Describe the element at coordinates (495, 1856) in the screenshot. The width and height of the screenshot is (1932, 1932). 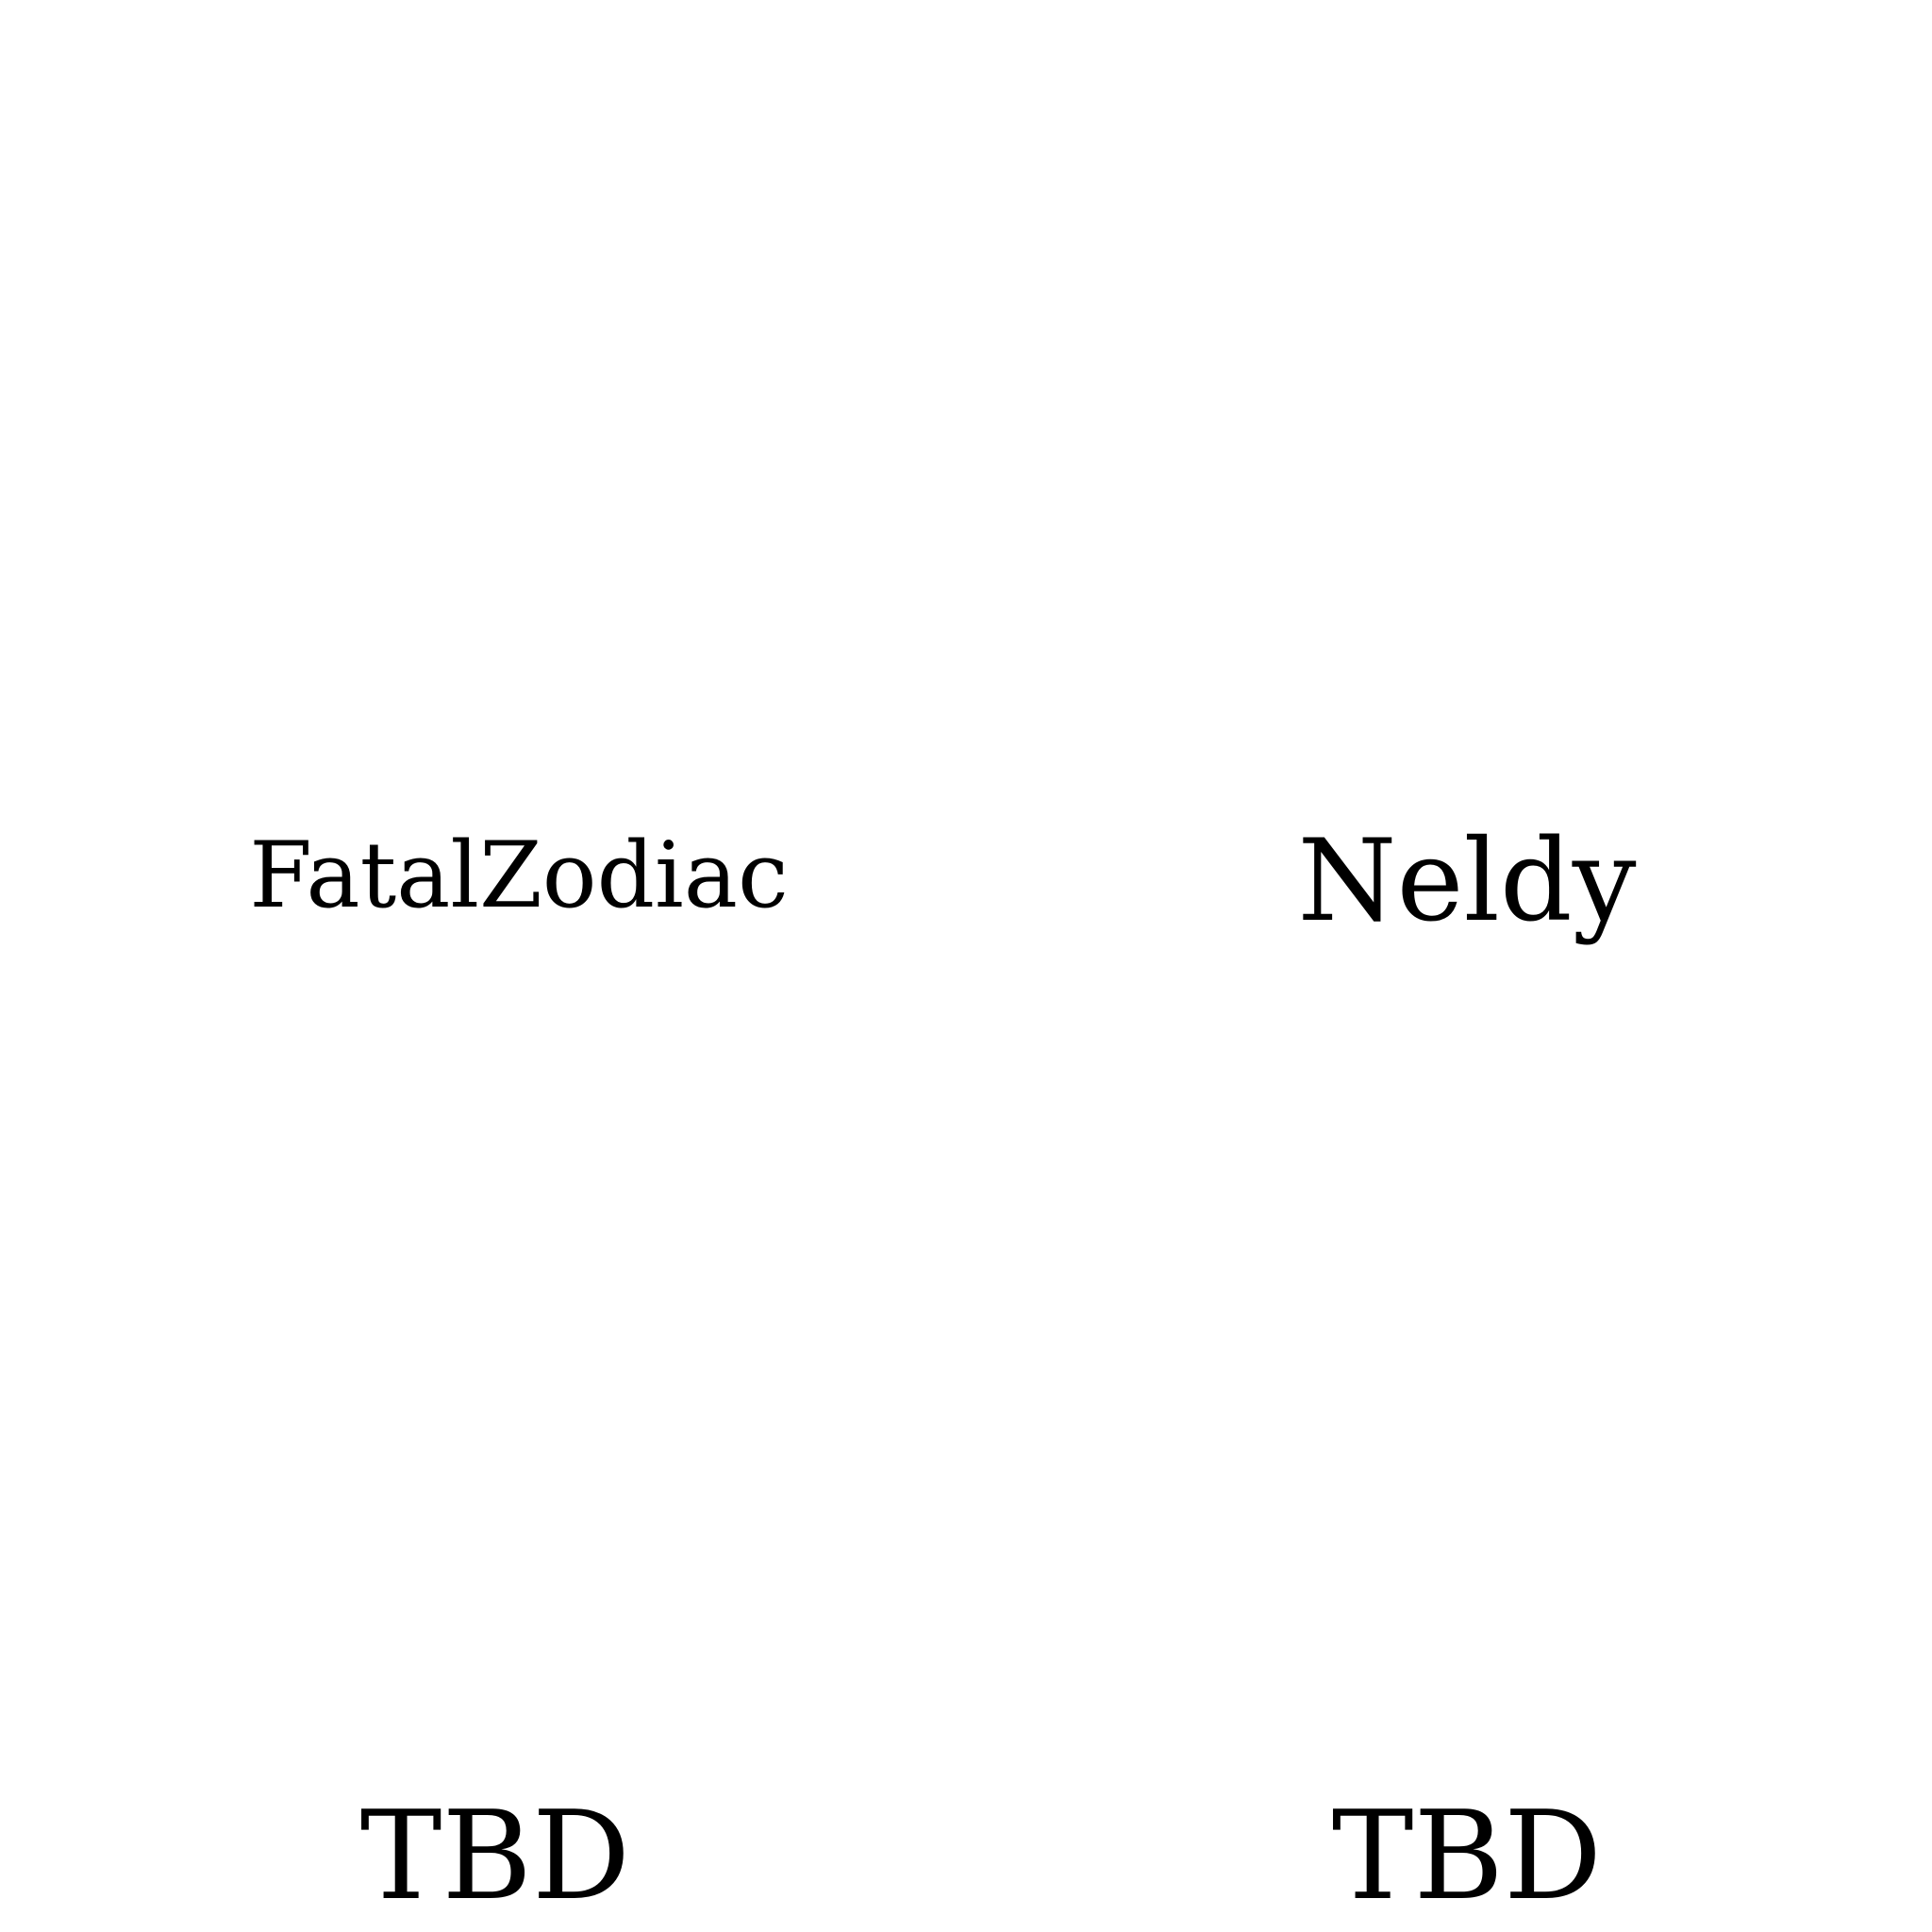
I see `next-round-slot-left: TBD` at that location.